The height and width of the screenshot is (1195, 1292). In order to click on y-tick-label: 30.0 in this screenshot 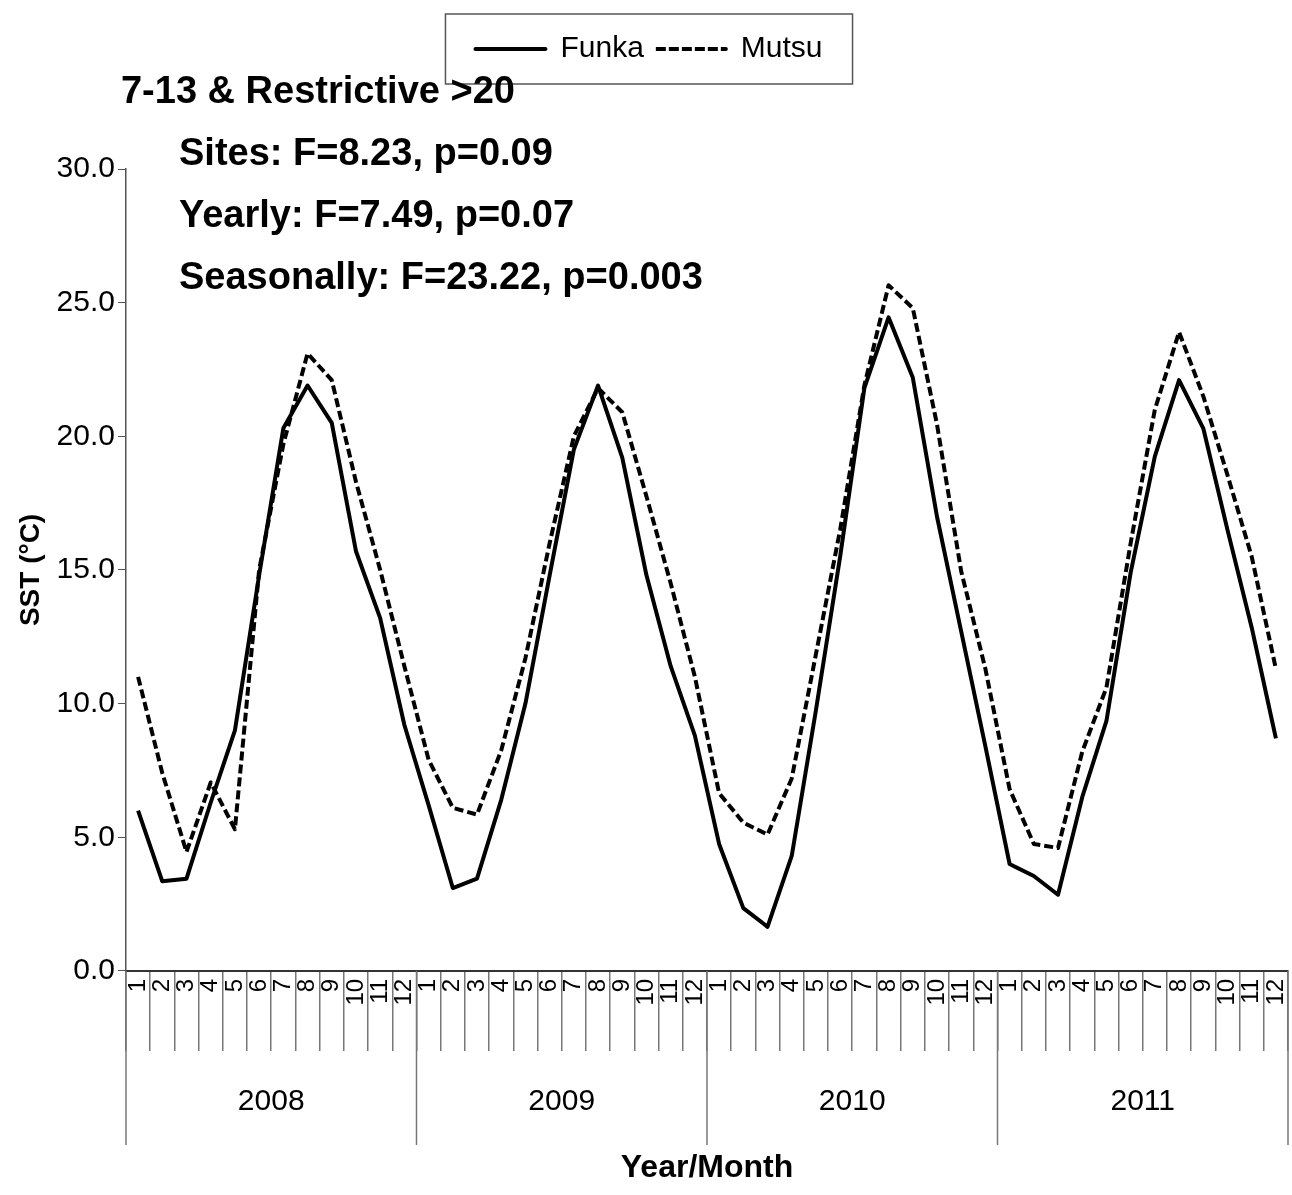, I will do `click(85, 167)`.